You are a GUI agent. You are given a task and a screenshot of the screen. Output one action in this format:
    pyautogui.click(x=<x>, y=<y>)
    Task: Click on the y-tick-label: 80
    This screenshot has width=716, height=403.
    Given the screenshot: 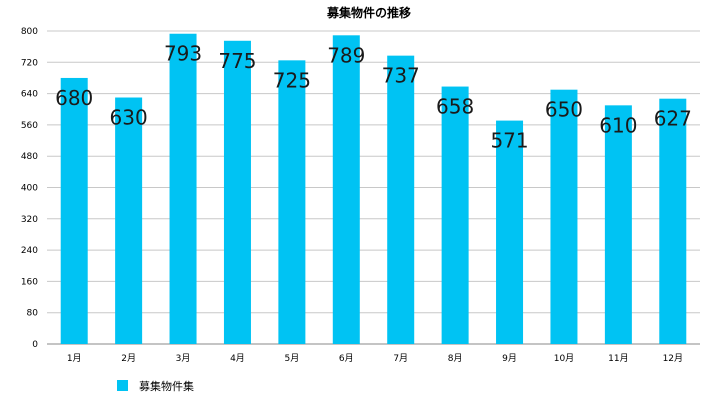 What is the action you would take?
    pyautogui.click(x=33, y=314)
    